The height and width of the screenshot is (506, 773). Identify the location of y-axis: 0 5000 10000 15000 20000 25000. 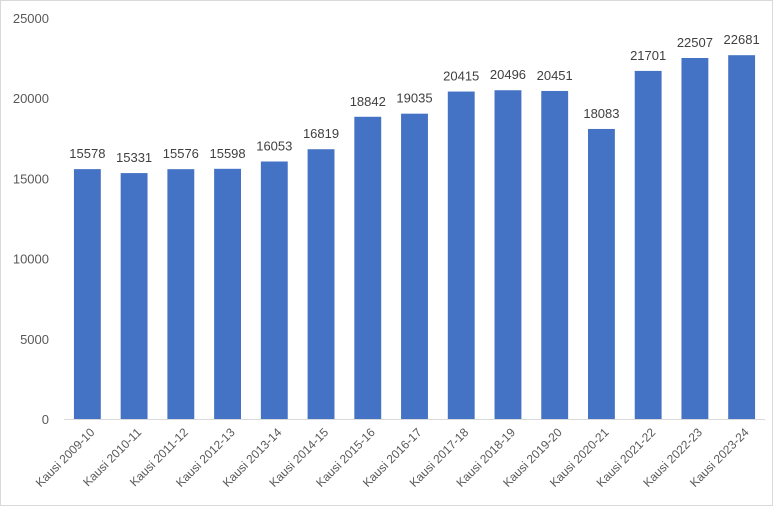
(31, 219).